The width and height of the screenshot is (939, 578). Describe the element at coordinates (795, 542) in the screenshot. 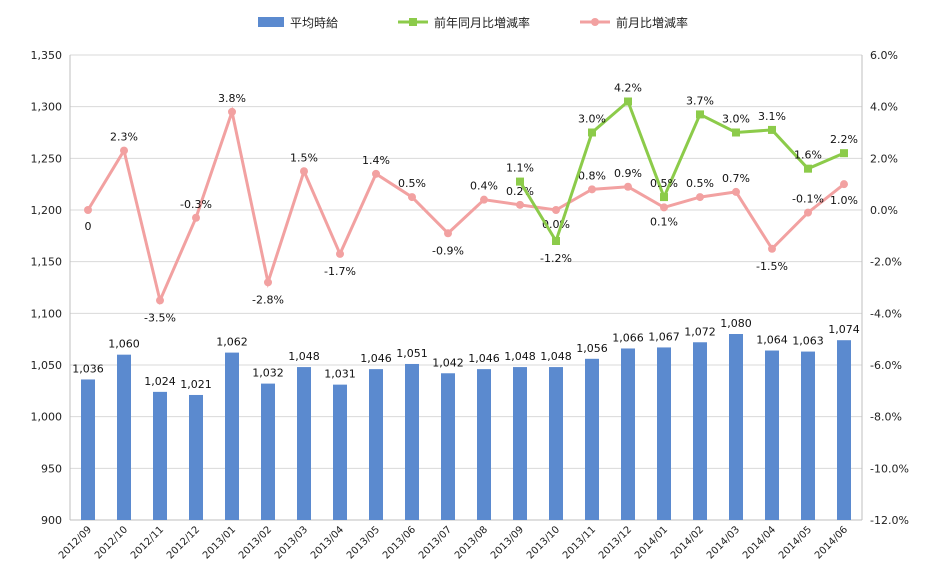

I see `x-axis-tick: 2014/05` at that location.